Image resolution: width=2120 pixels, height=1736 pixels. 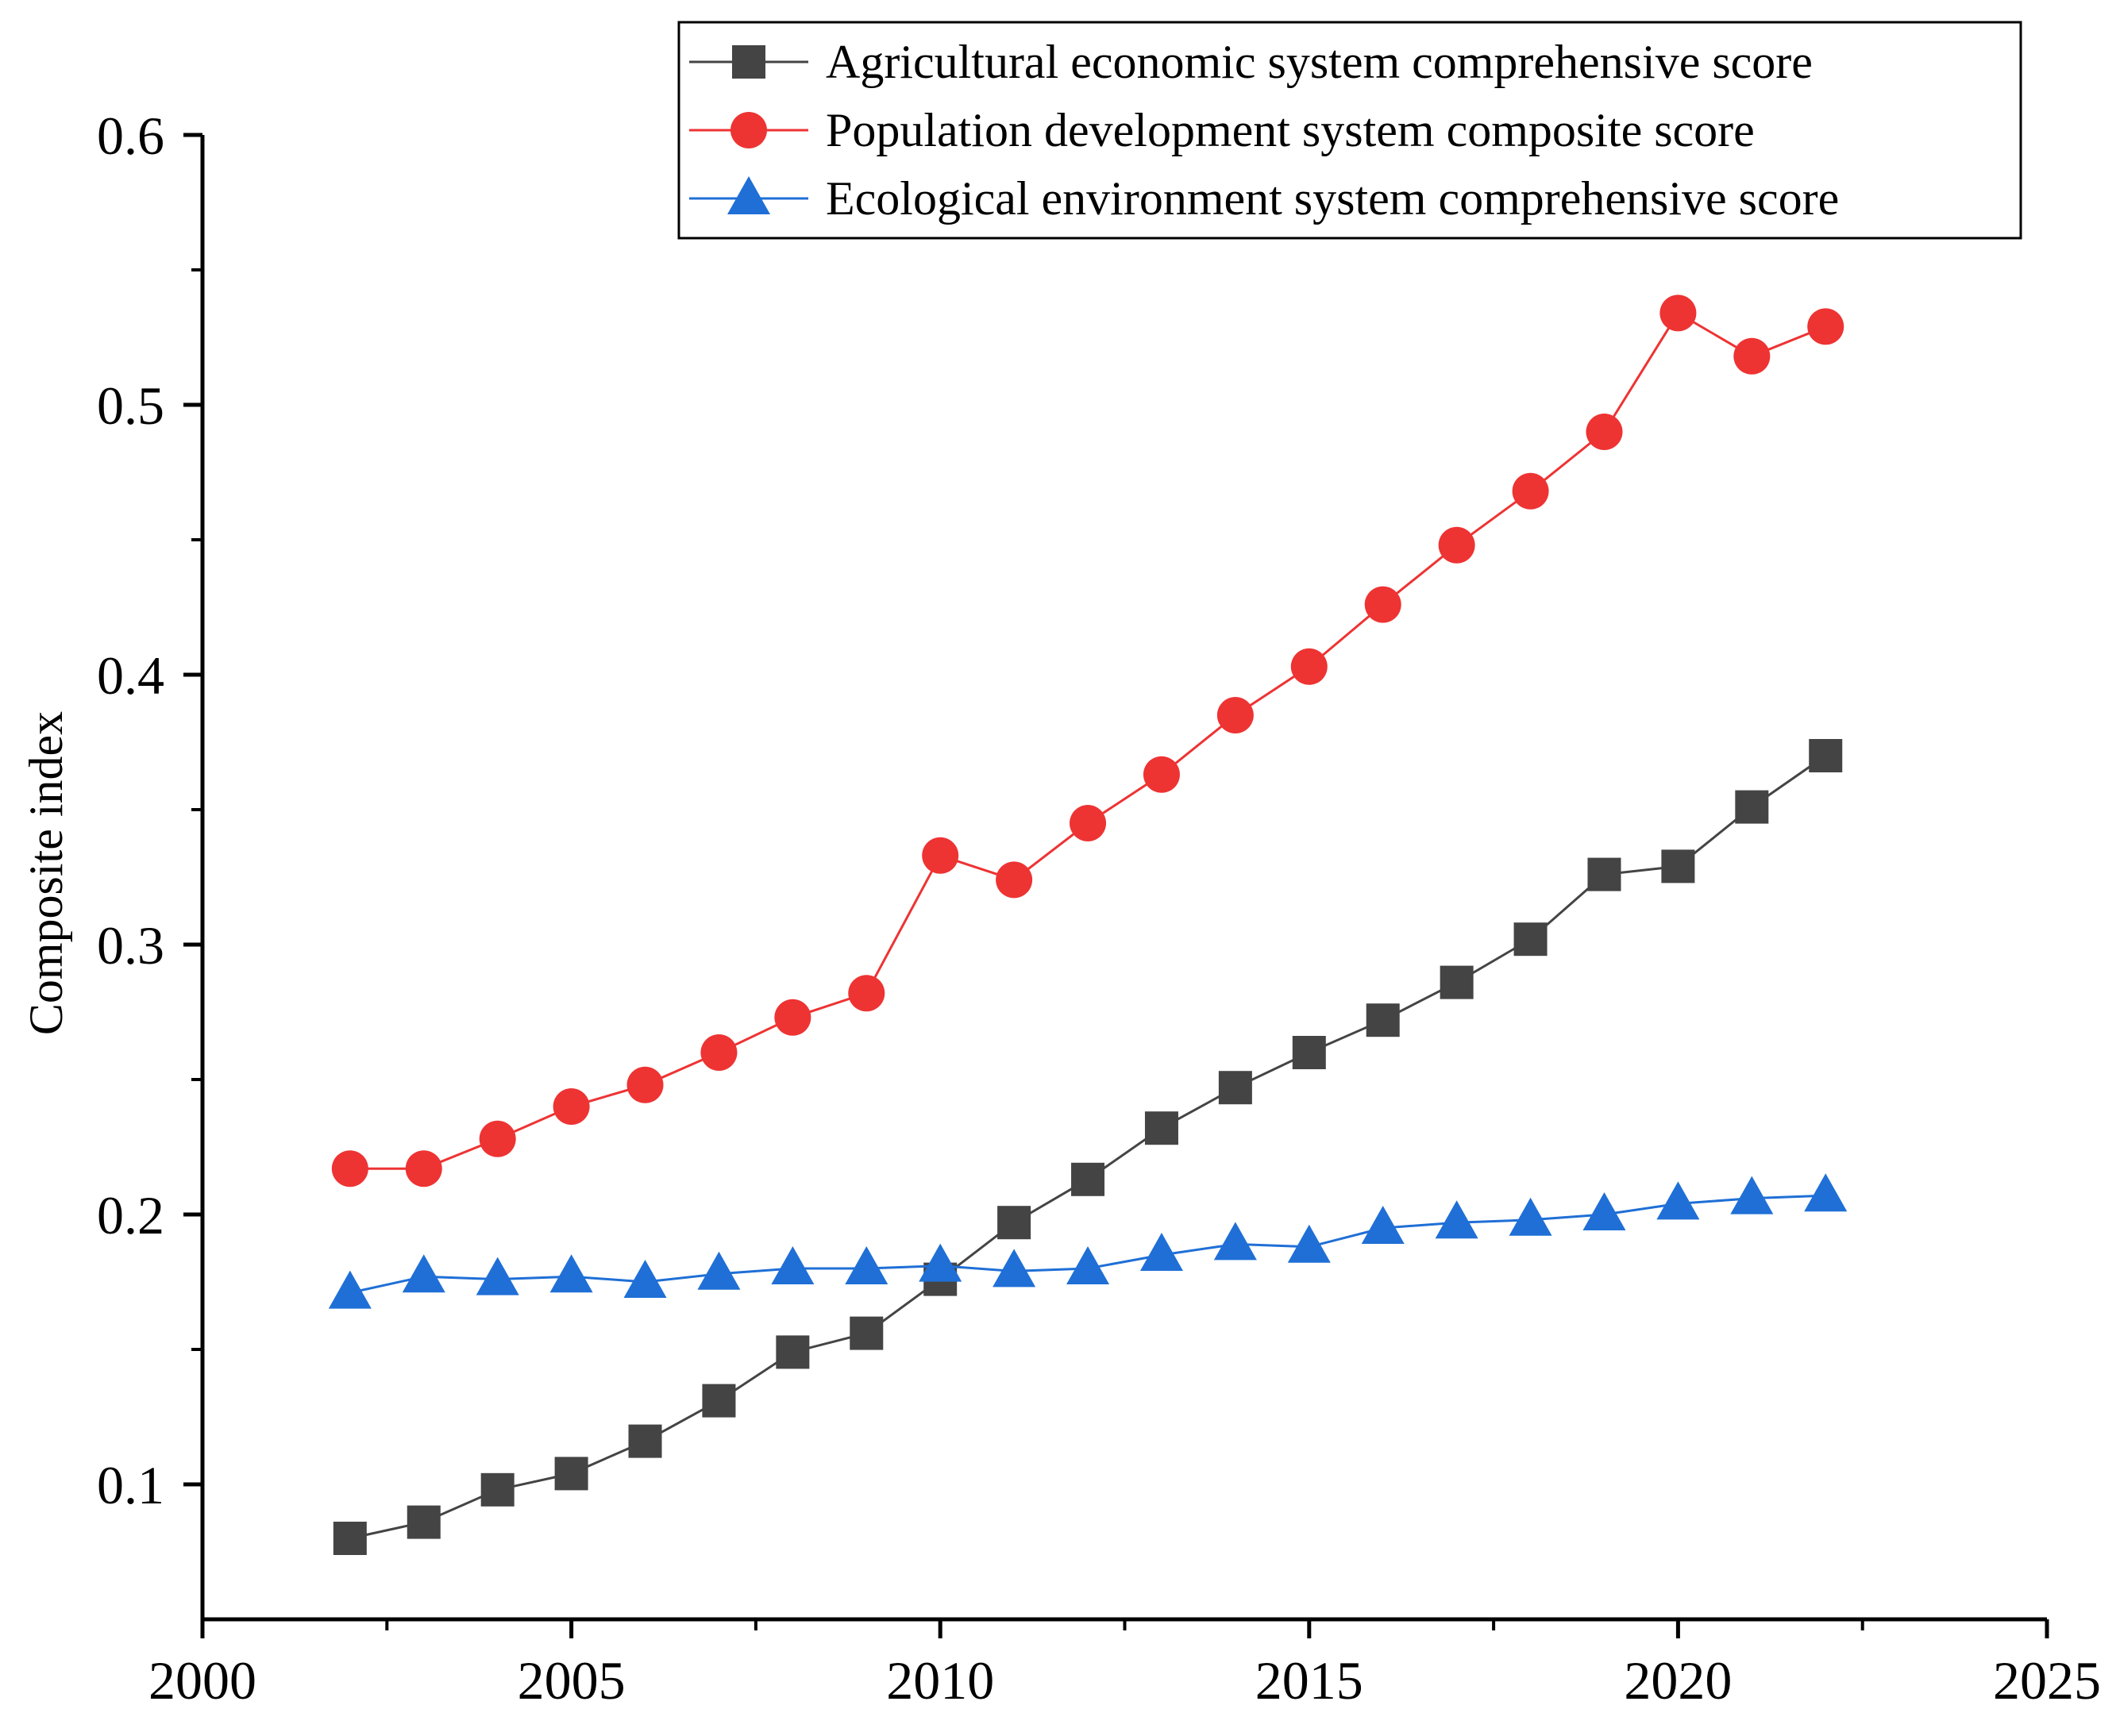 I want to click on y-tick-label: 0.5, so click(x=131, y=405).